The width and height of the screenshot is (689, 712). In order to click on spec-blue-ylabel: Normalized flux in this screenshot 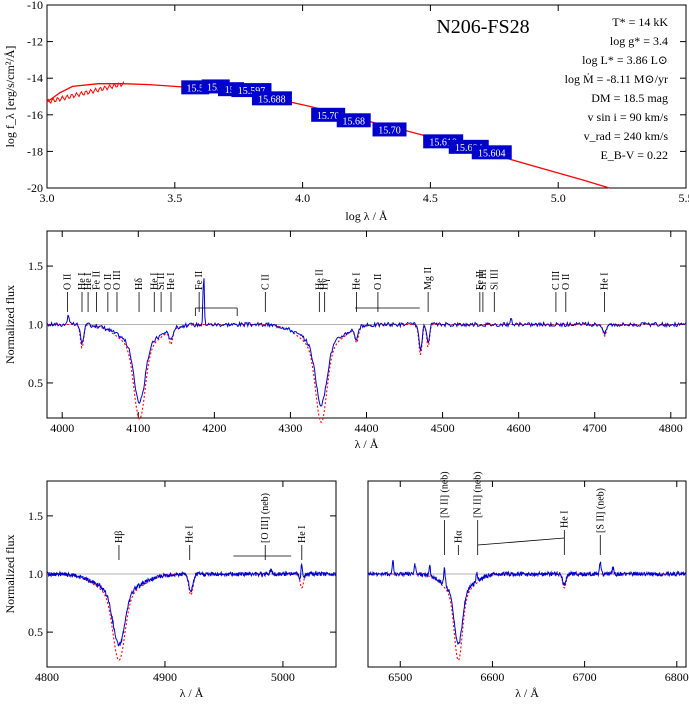, I will do `click(10, 324)`.